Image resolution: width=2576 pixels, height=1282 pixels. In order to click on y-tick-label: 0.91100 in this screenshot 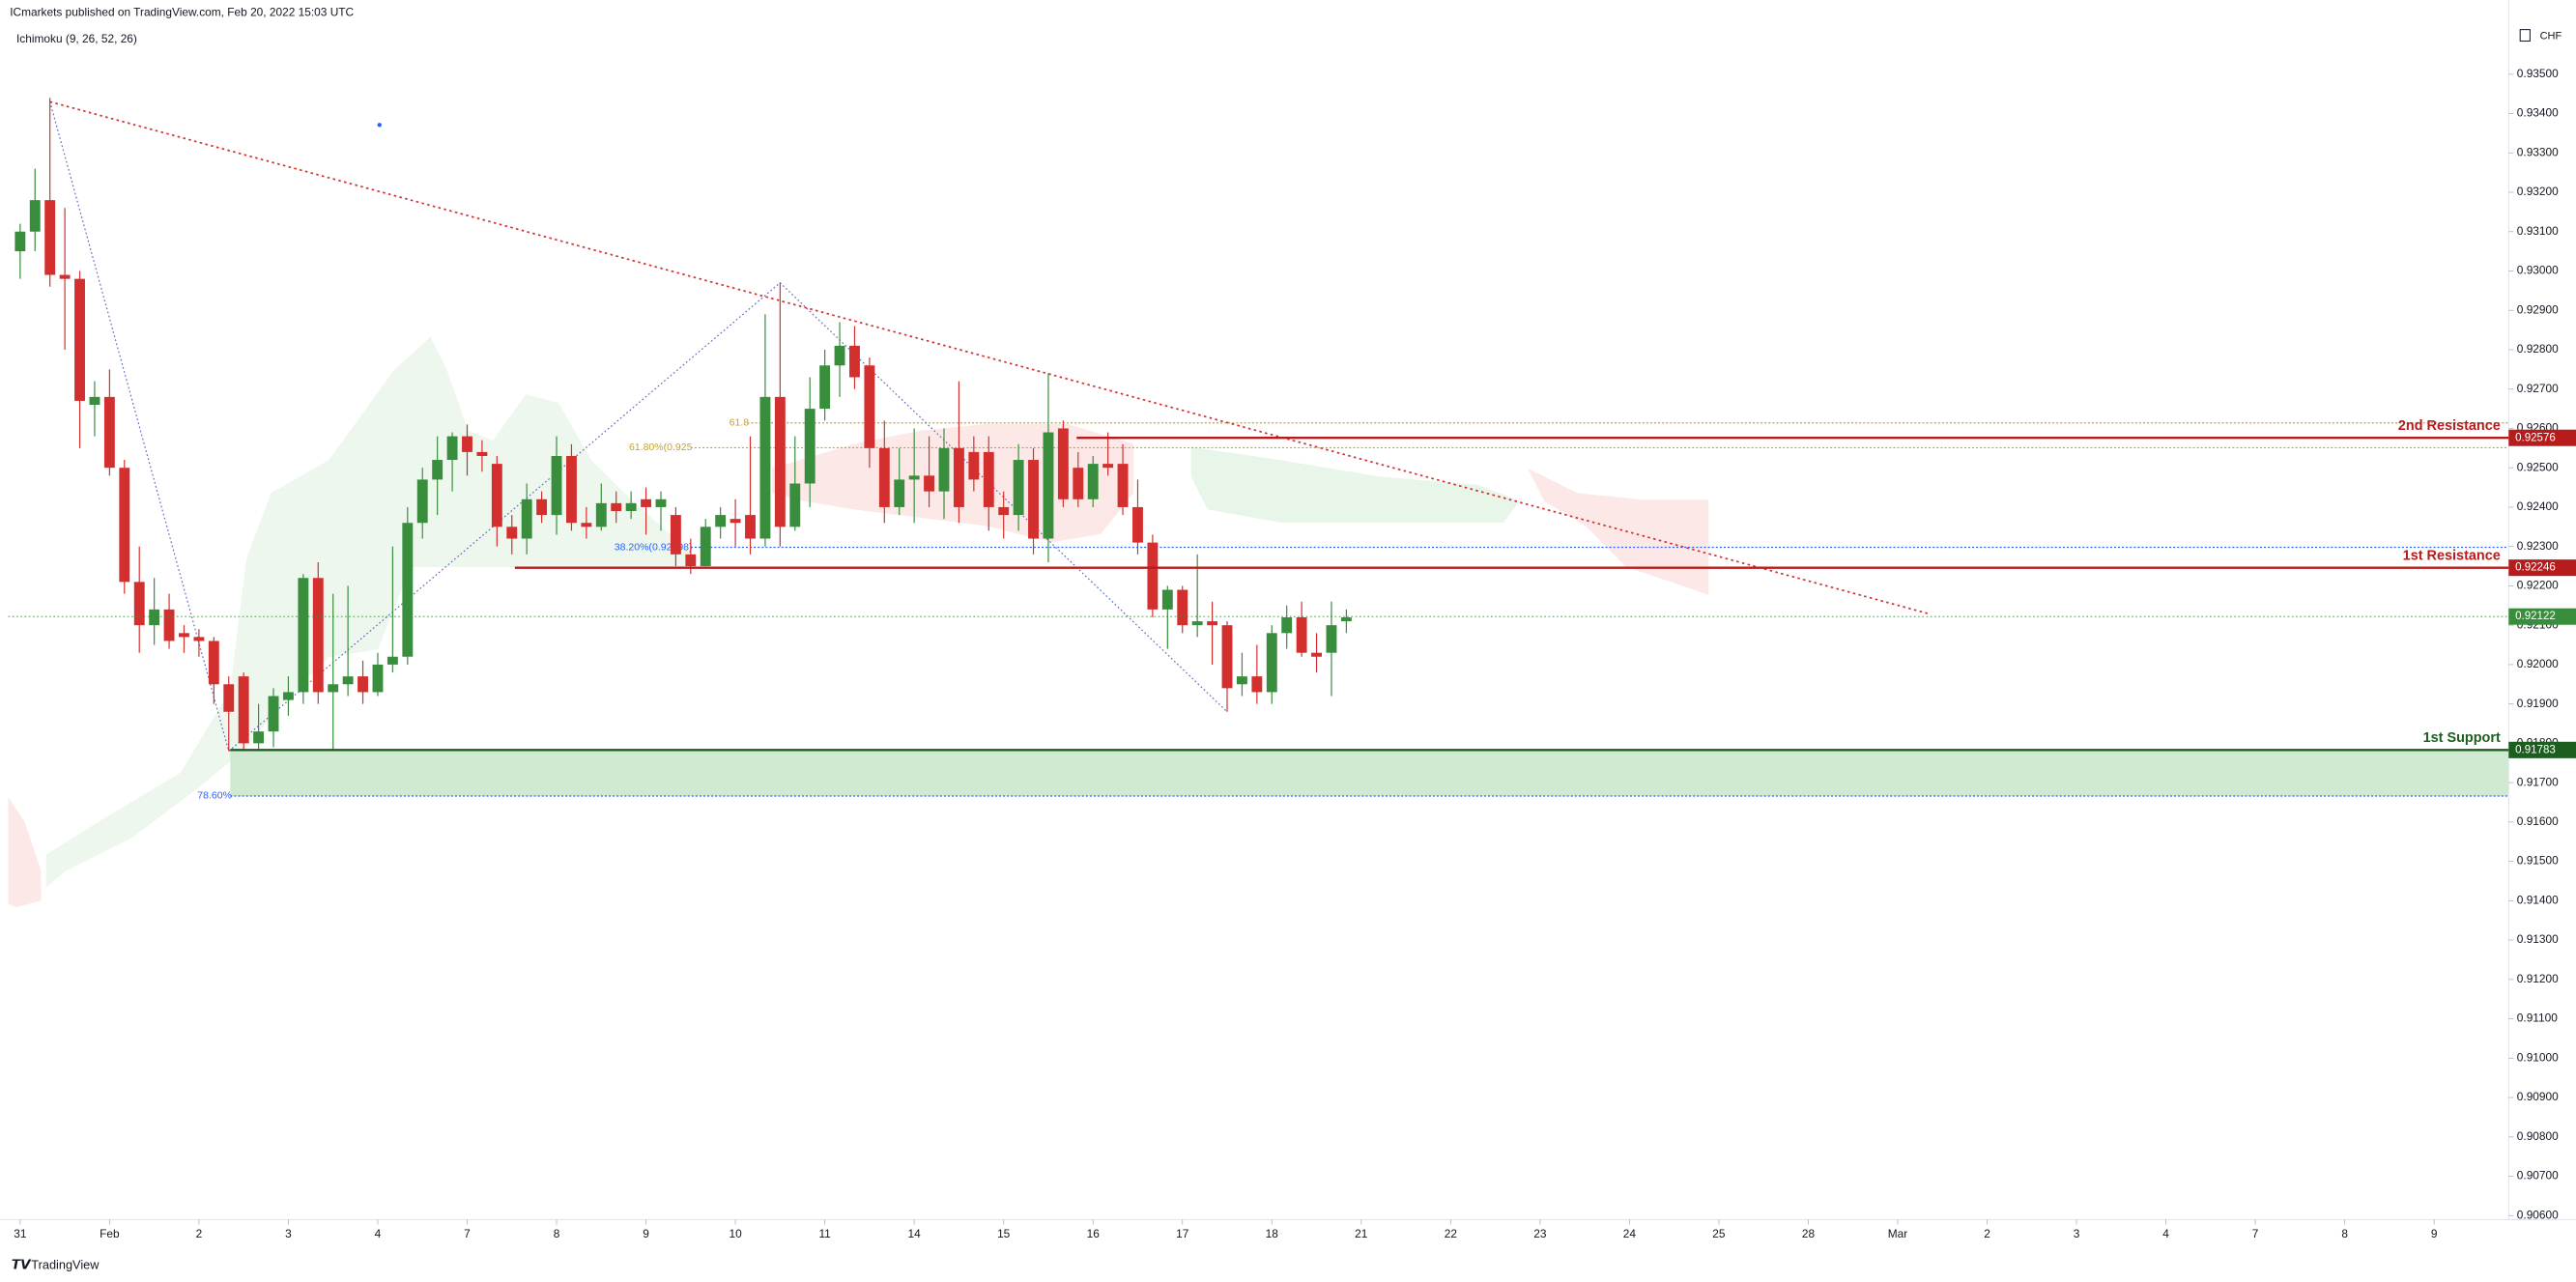, I will do `click(2538, 1018)`.